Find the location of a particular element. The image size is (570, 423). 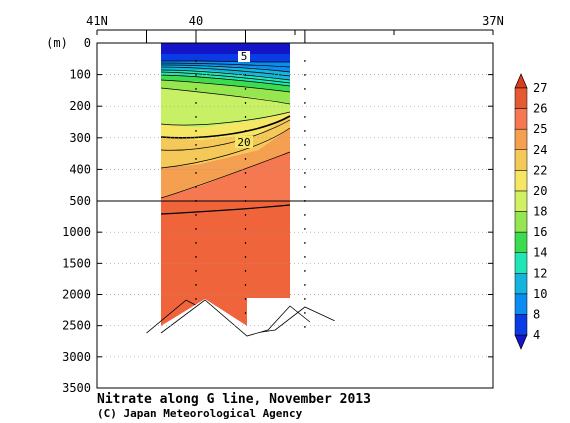

chart-title: Nitrate along G line, November 2013 is located at coordinates (234, 399).